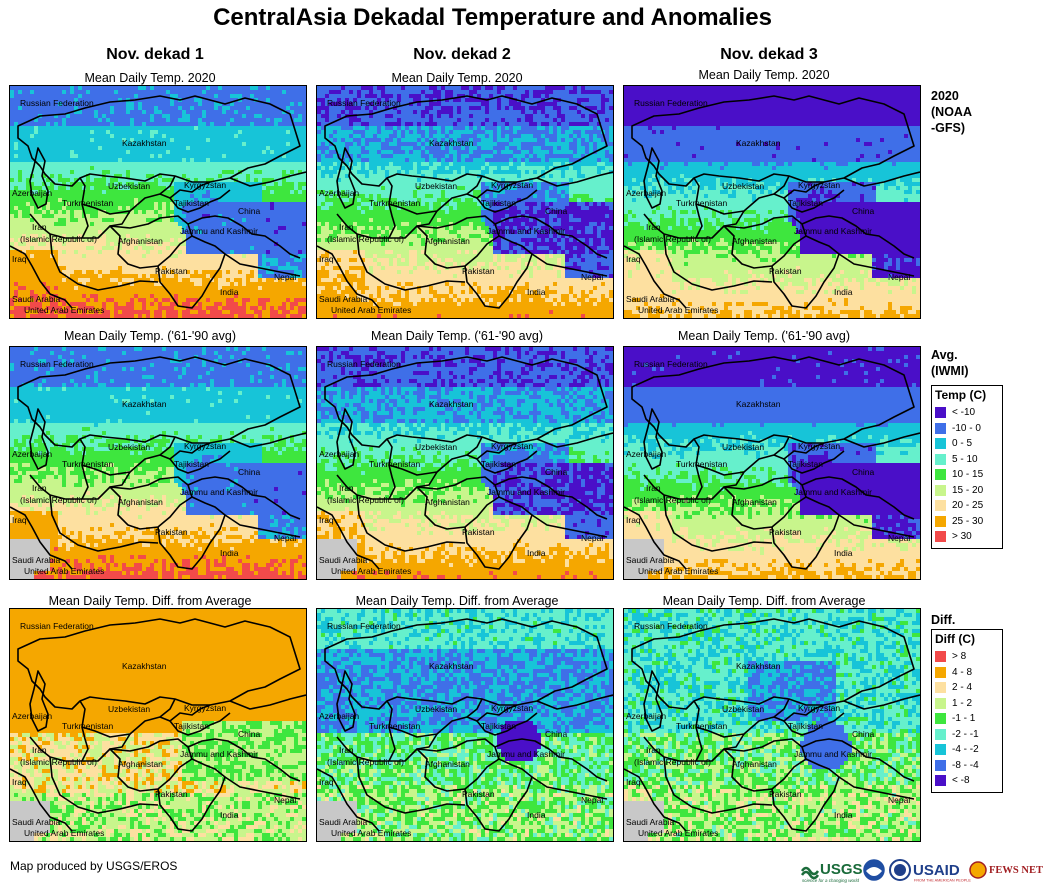 This screenshot has width=1052, height=893. What do you see at coordinates (967, 781) in the screenshot?
I see `legend-item: < -8` at bounding box center [967, 781].